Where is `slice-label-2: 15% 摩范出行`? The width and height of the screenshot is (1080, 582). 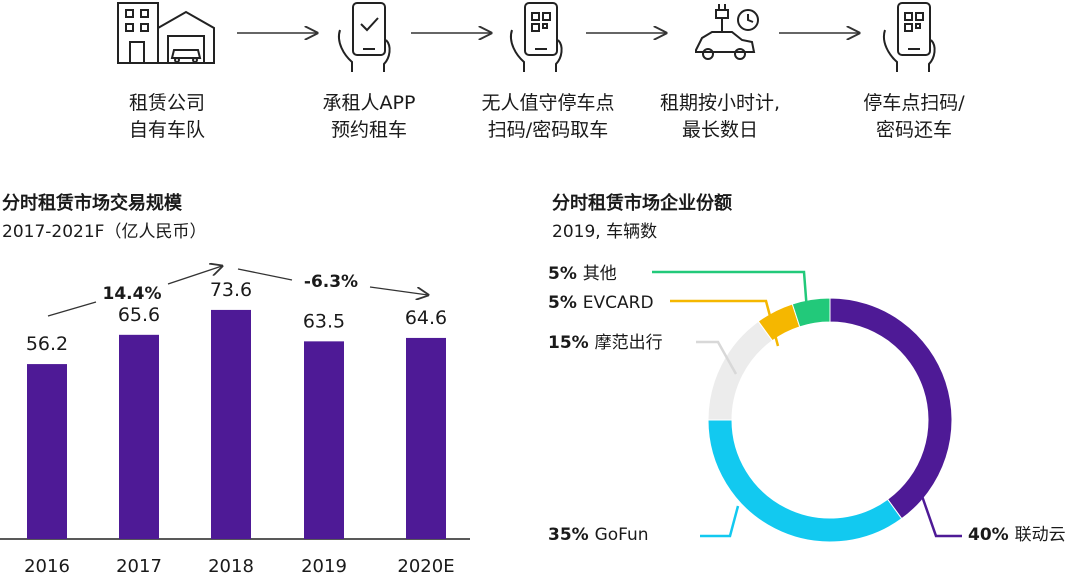
slice-label-2: 15% 摩范出行 is located at coordinates (605, 343).